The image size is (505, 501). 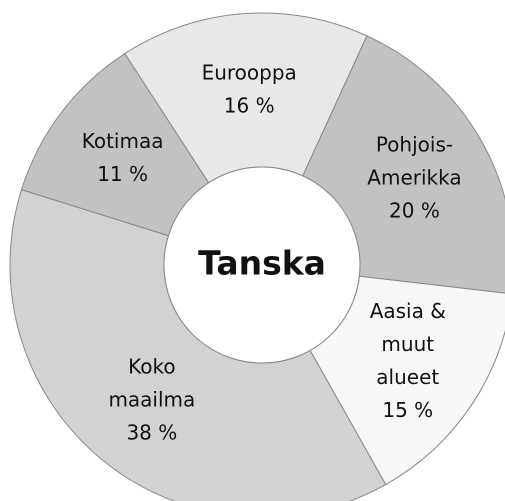 I want to click on slice-label: Amerikka, so click(x=414, y=178).